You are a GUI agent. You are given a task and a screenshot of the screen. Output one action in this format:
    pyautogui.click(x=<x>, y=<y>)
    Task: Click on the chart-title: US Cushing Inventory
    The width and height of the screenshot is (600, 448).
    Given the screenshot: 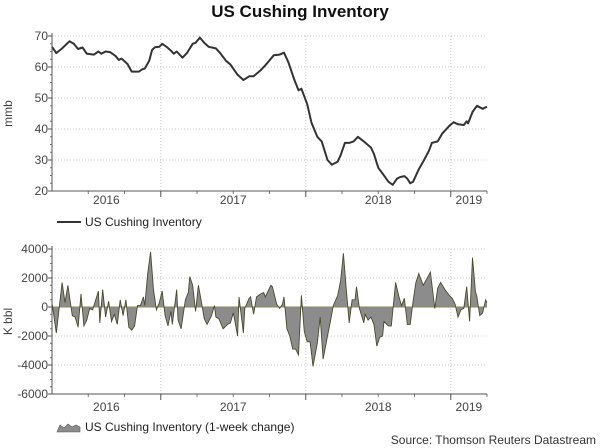 What is the action you would take?
    pyautogui.click(x=300, y=11)
    